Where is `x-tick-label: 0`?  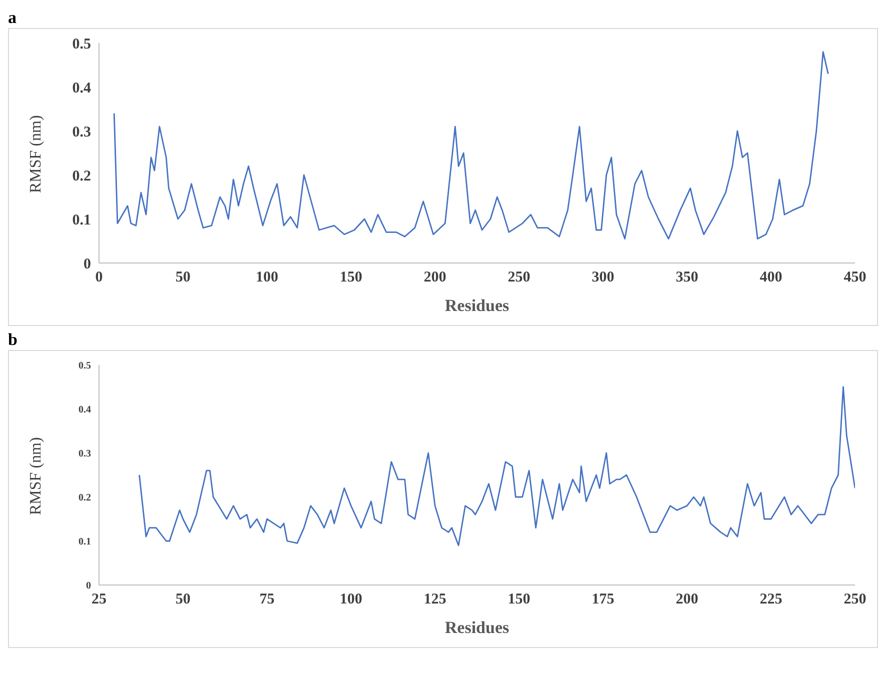
x-tick-label: 0 is located at coordinates (99, 278).